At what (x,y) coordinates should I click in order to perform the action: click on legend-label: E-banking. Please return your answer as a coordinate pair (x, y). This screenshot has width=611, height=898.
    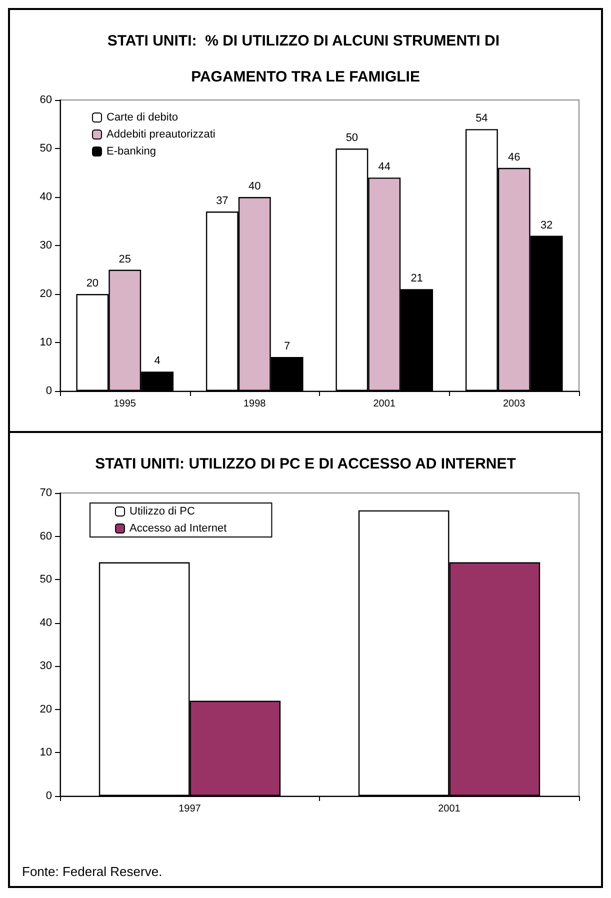
    Looking at the image, I should click on (131, 152).